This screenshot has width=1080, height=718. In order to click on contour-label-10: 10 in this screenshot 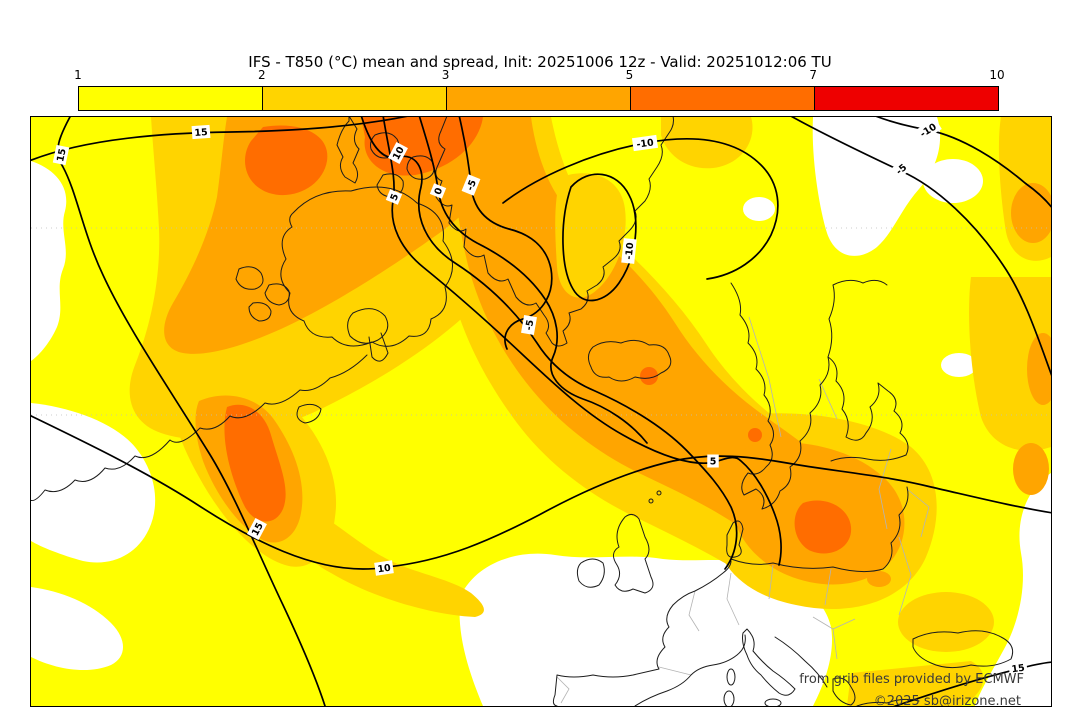, I will do `click(384, 568)`.